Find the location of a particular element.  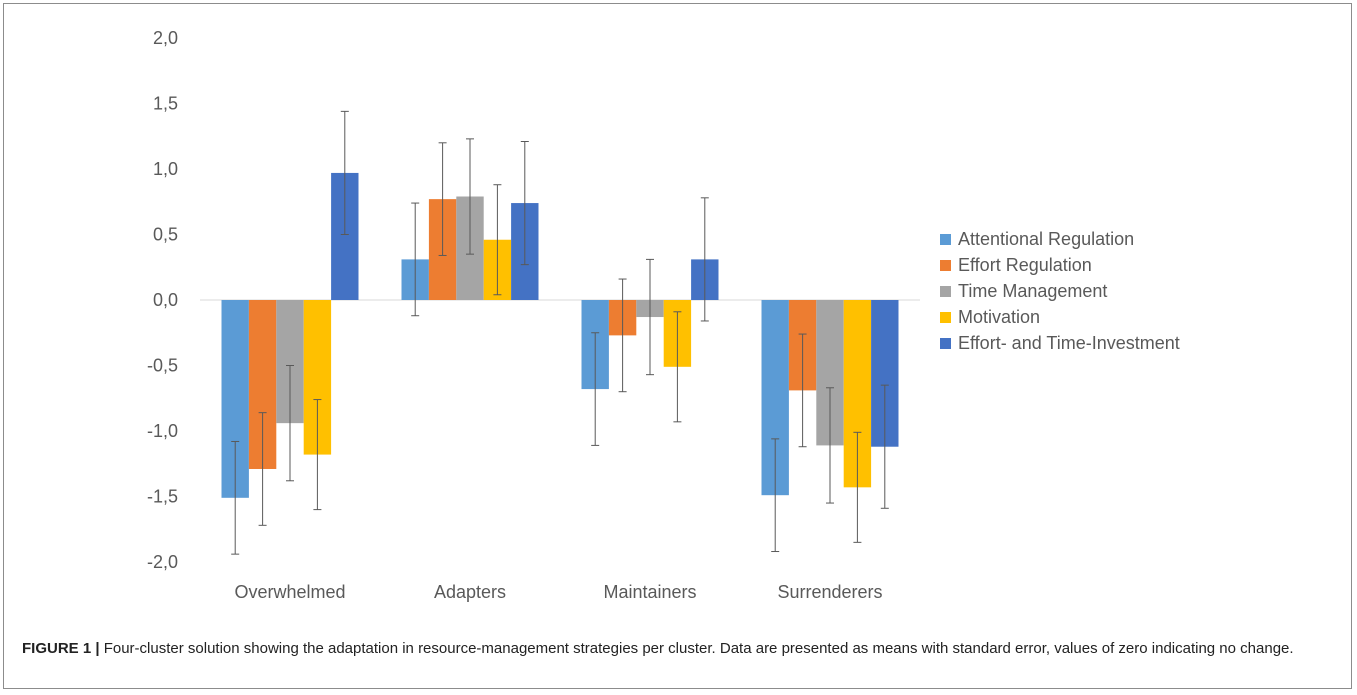

x-category-label: Overwhelmed is located at coordinates (289, 592).